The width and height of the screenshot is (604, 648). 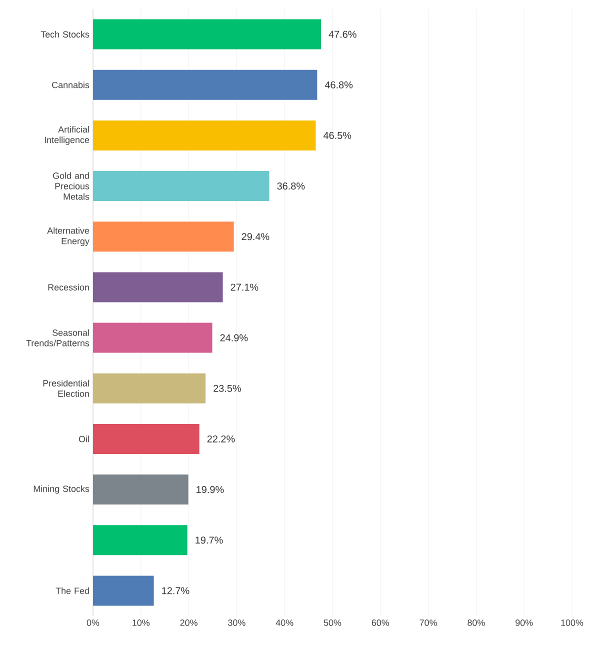 I want to click on x-tick-label: 80%, so click(x=476, y=623).